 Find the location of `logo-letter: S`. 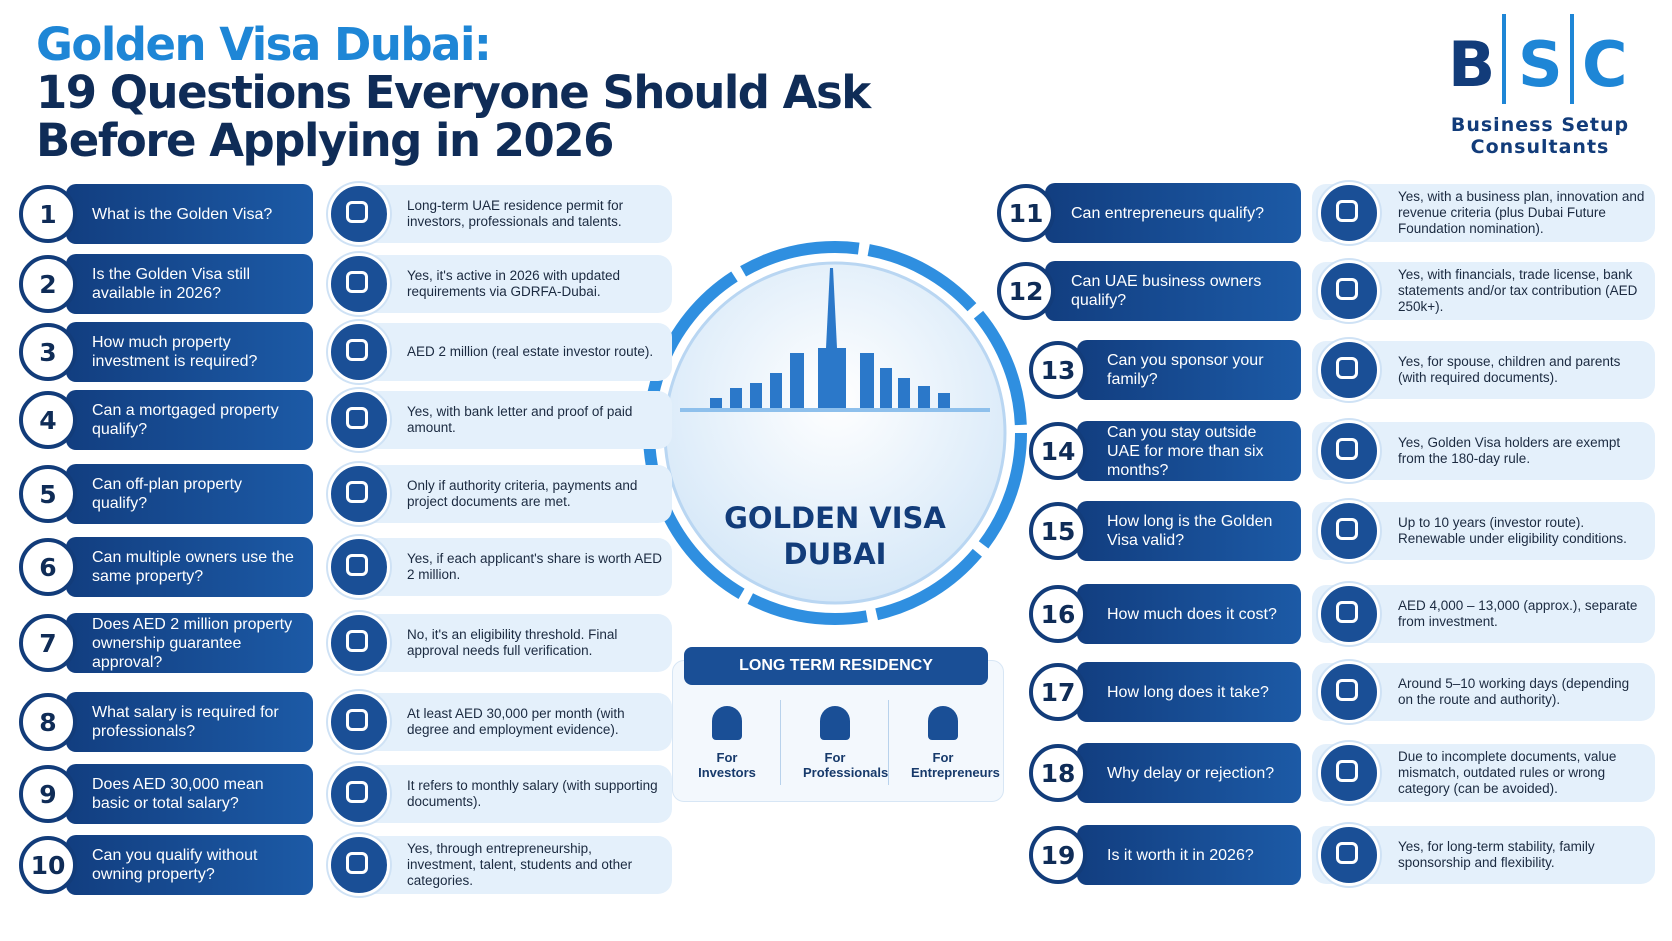

logo-letter: S is located at coordinates (1540, 64).